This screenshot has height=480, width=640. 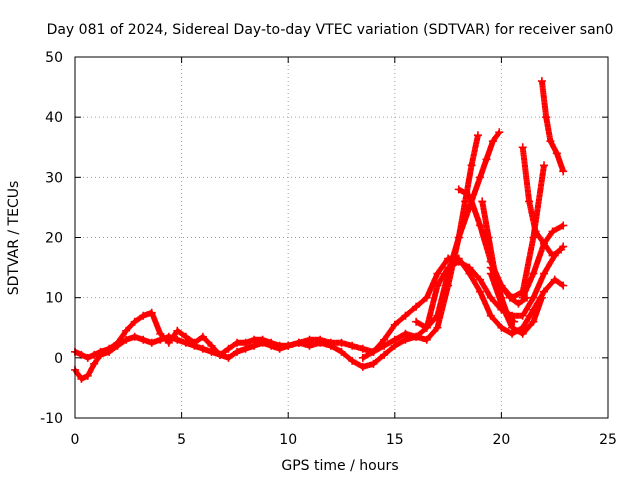 I want to click on y-tick-label: 0, so click(x=58, y=359).